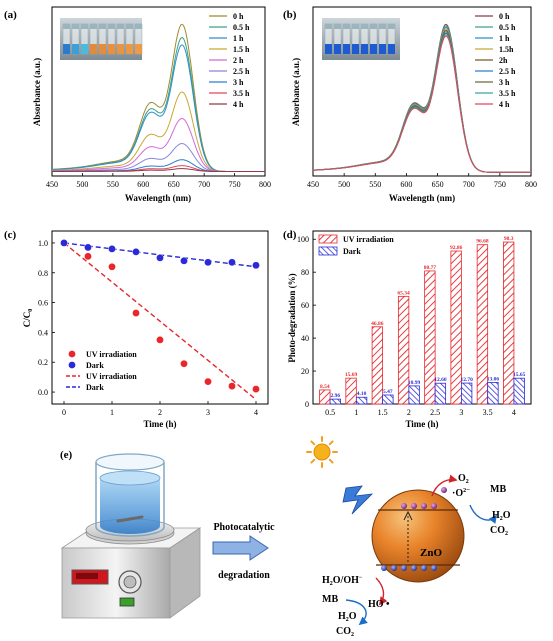 Image resolution: width=553 pixels, height=641 pixels. I want to click on hole-oxidation-arrow, so click(381, 591).